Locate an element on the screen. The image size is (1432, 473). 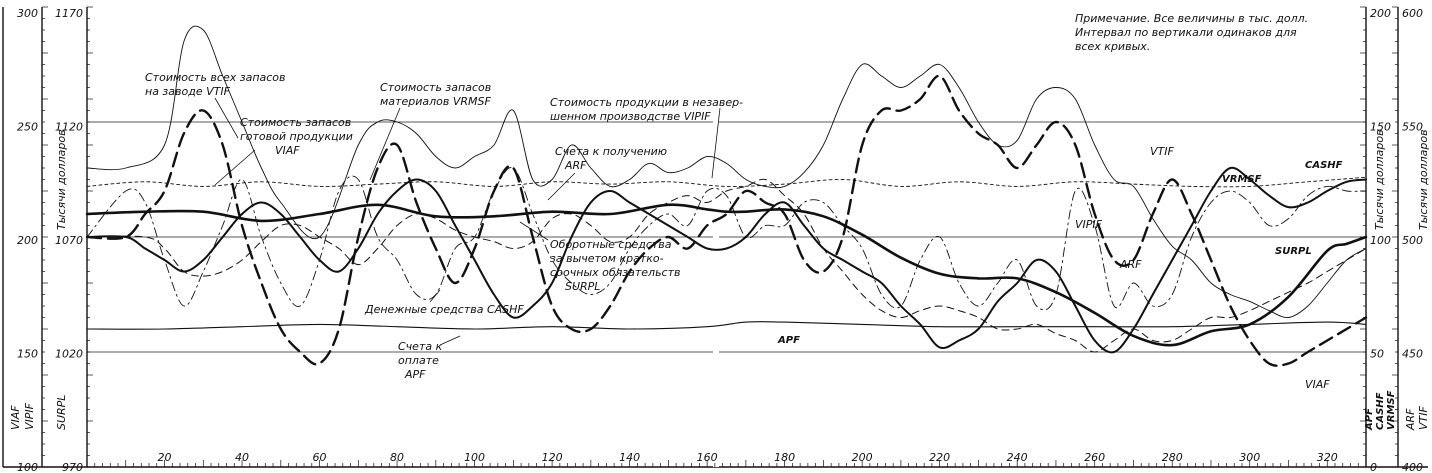
left-axis-labels: VIAF VIPIF Тысячи долларов SURPL is located at coordinates (38, 279).